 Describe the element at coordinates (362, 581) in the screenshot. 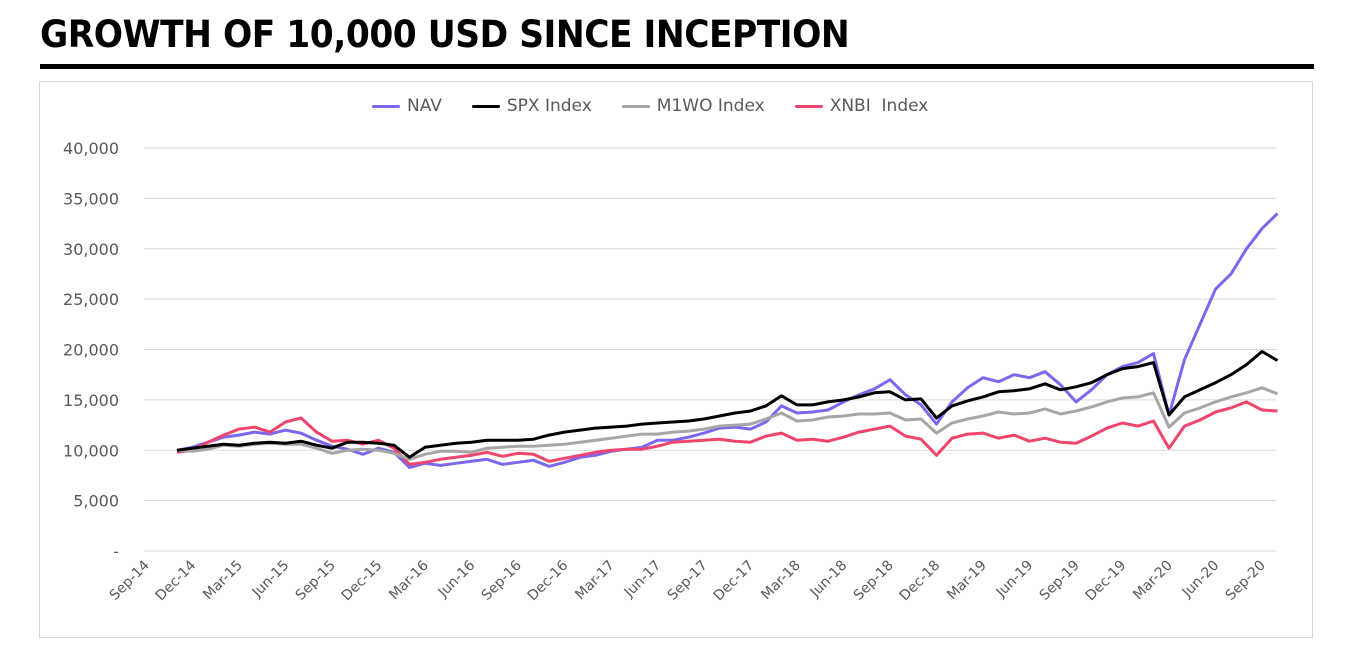

I see `x-tick-label: Dec-15` at that location.